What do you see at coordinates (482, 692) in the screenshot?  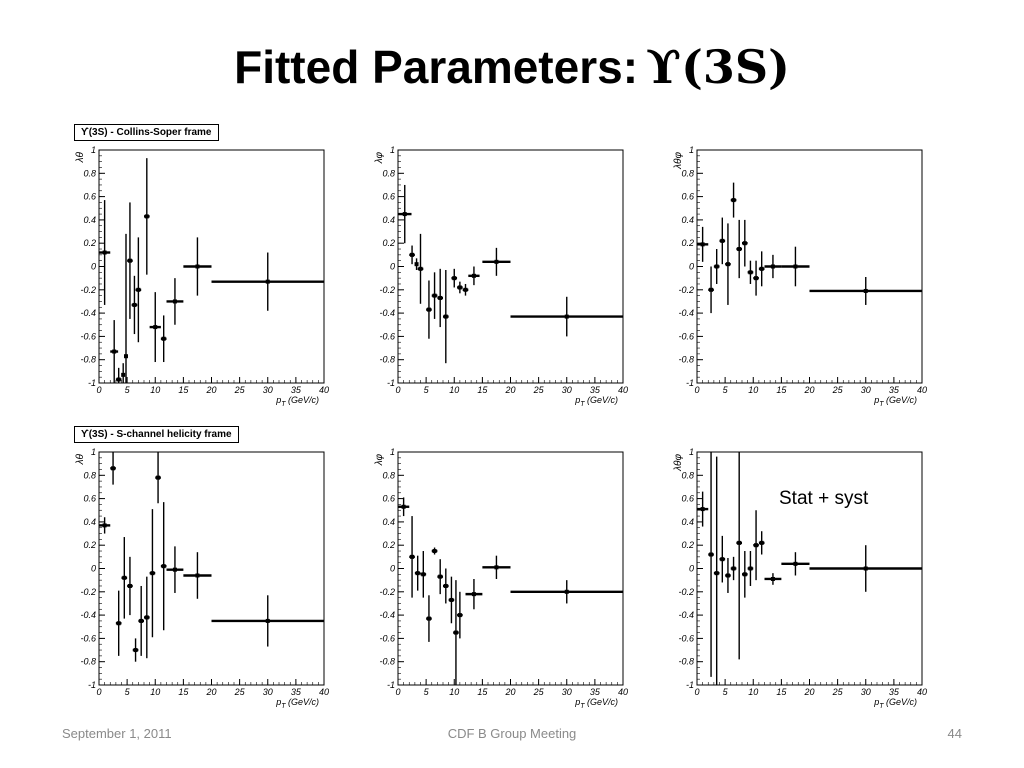 I see `x-tick-label: 15` at bounding box center [482, 692].